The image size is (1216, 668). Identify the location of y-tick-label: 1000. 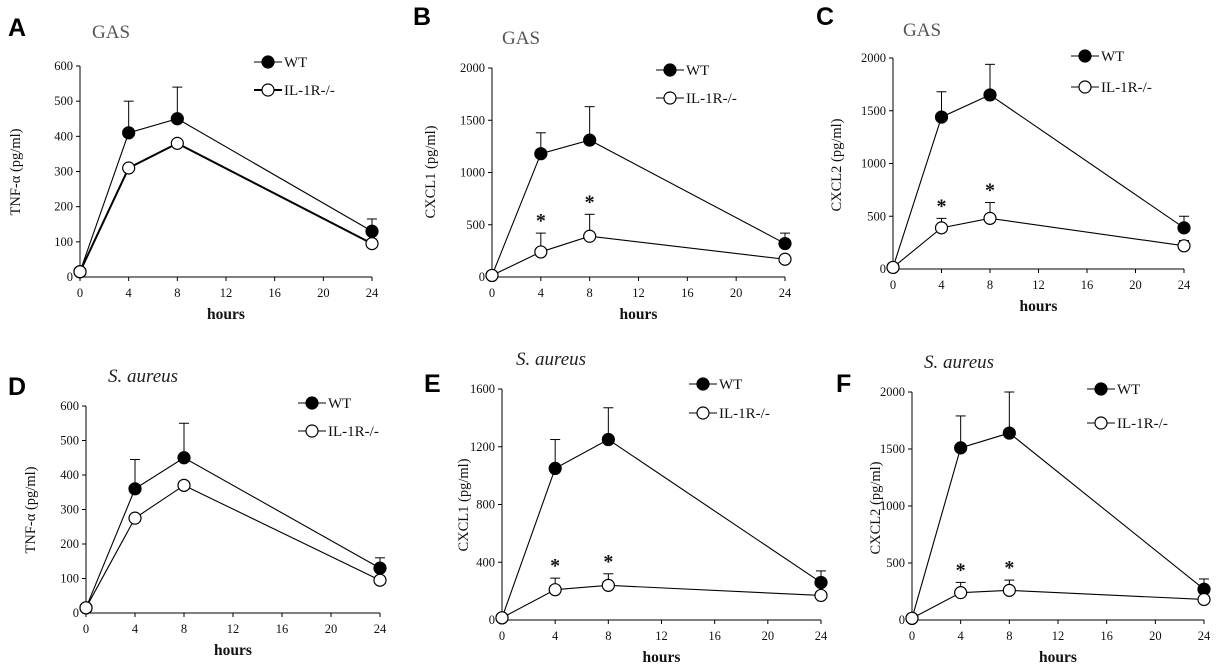
(873, 164).